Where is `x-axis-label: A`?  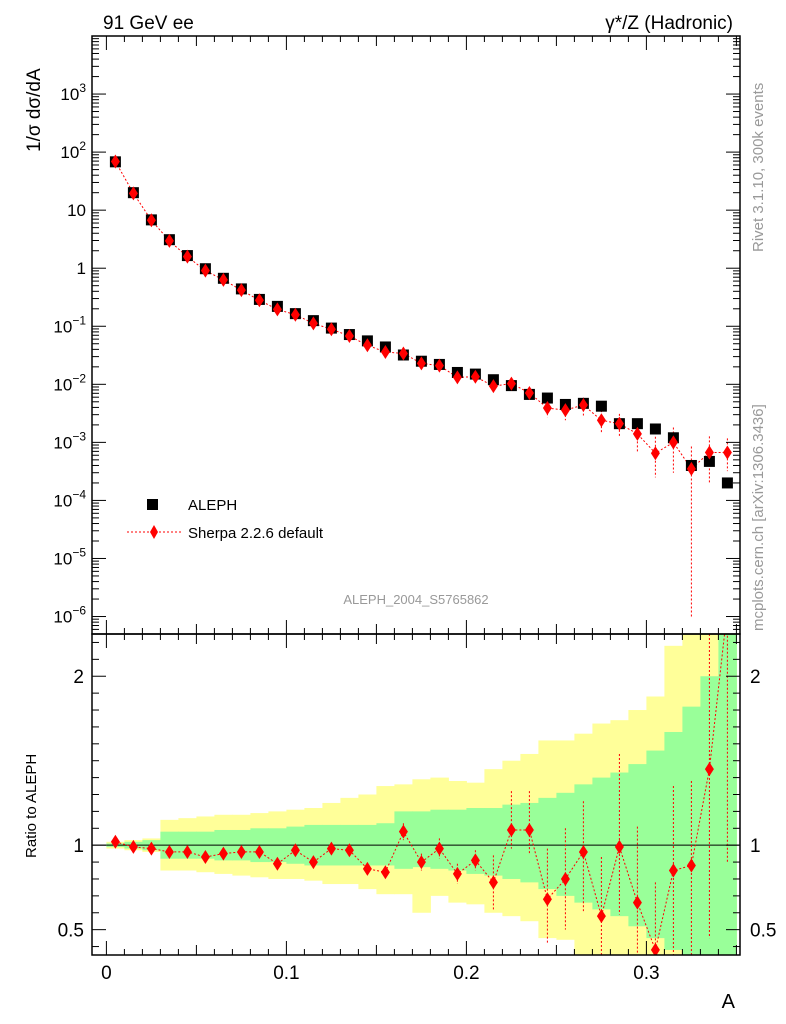
x-axis-label: A is located at coordinates (729, 1002).